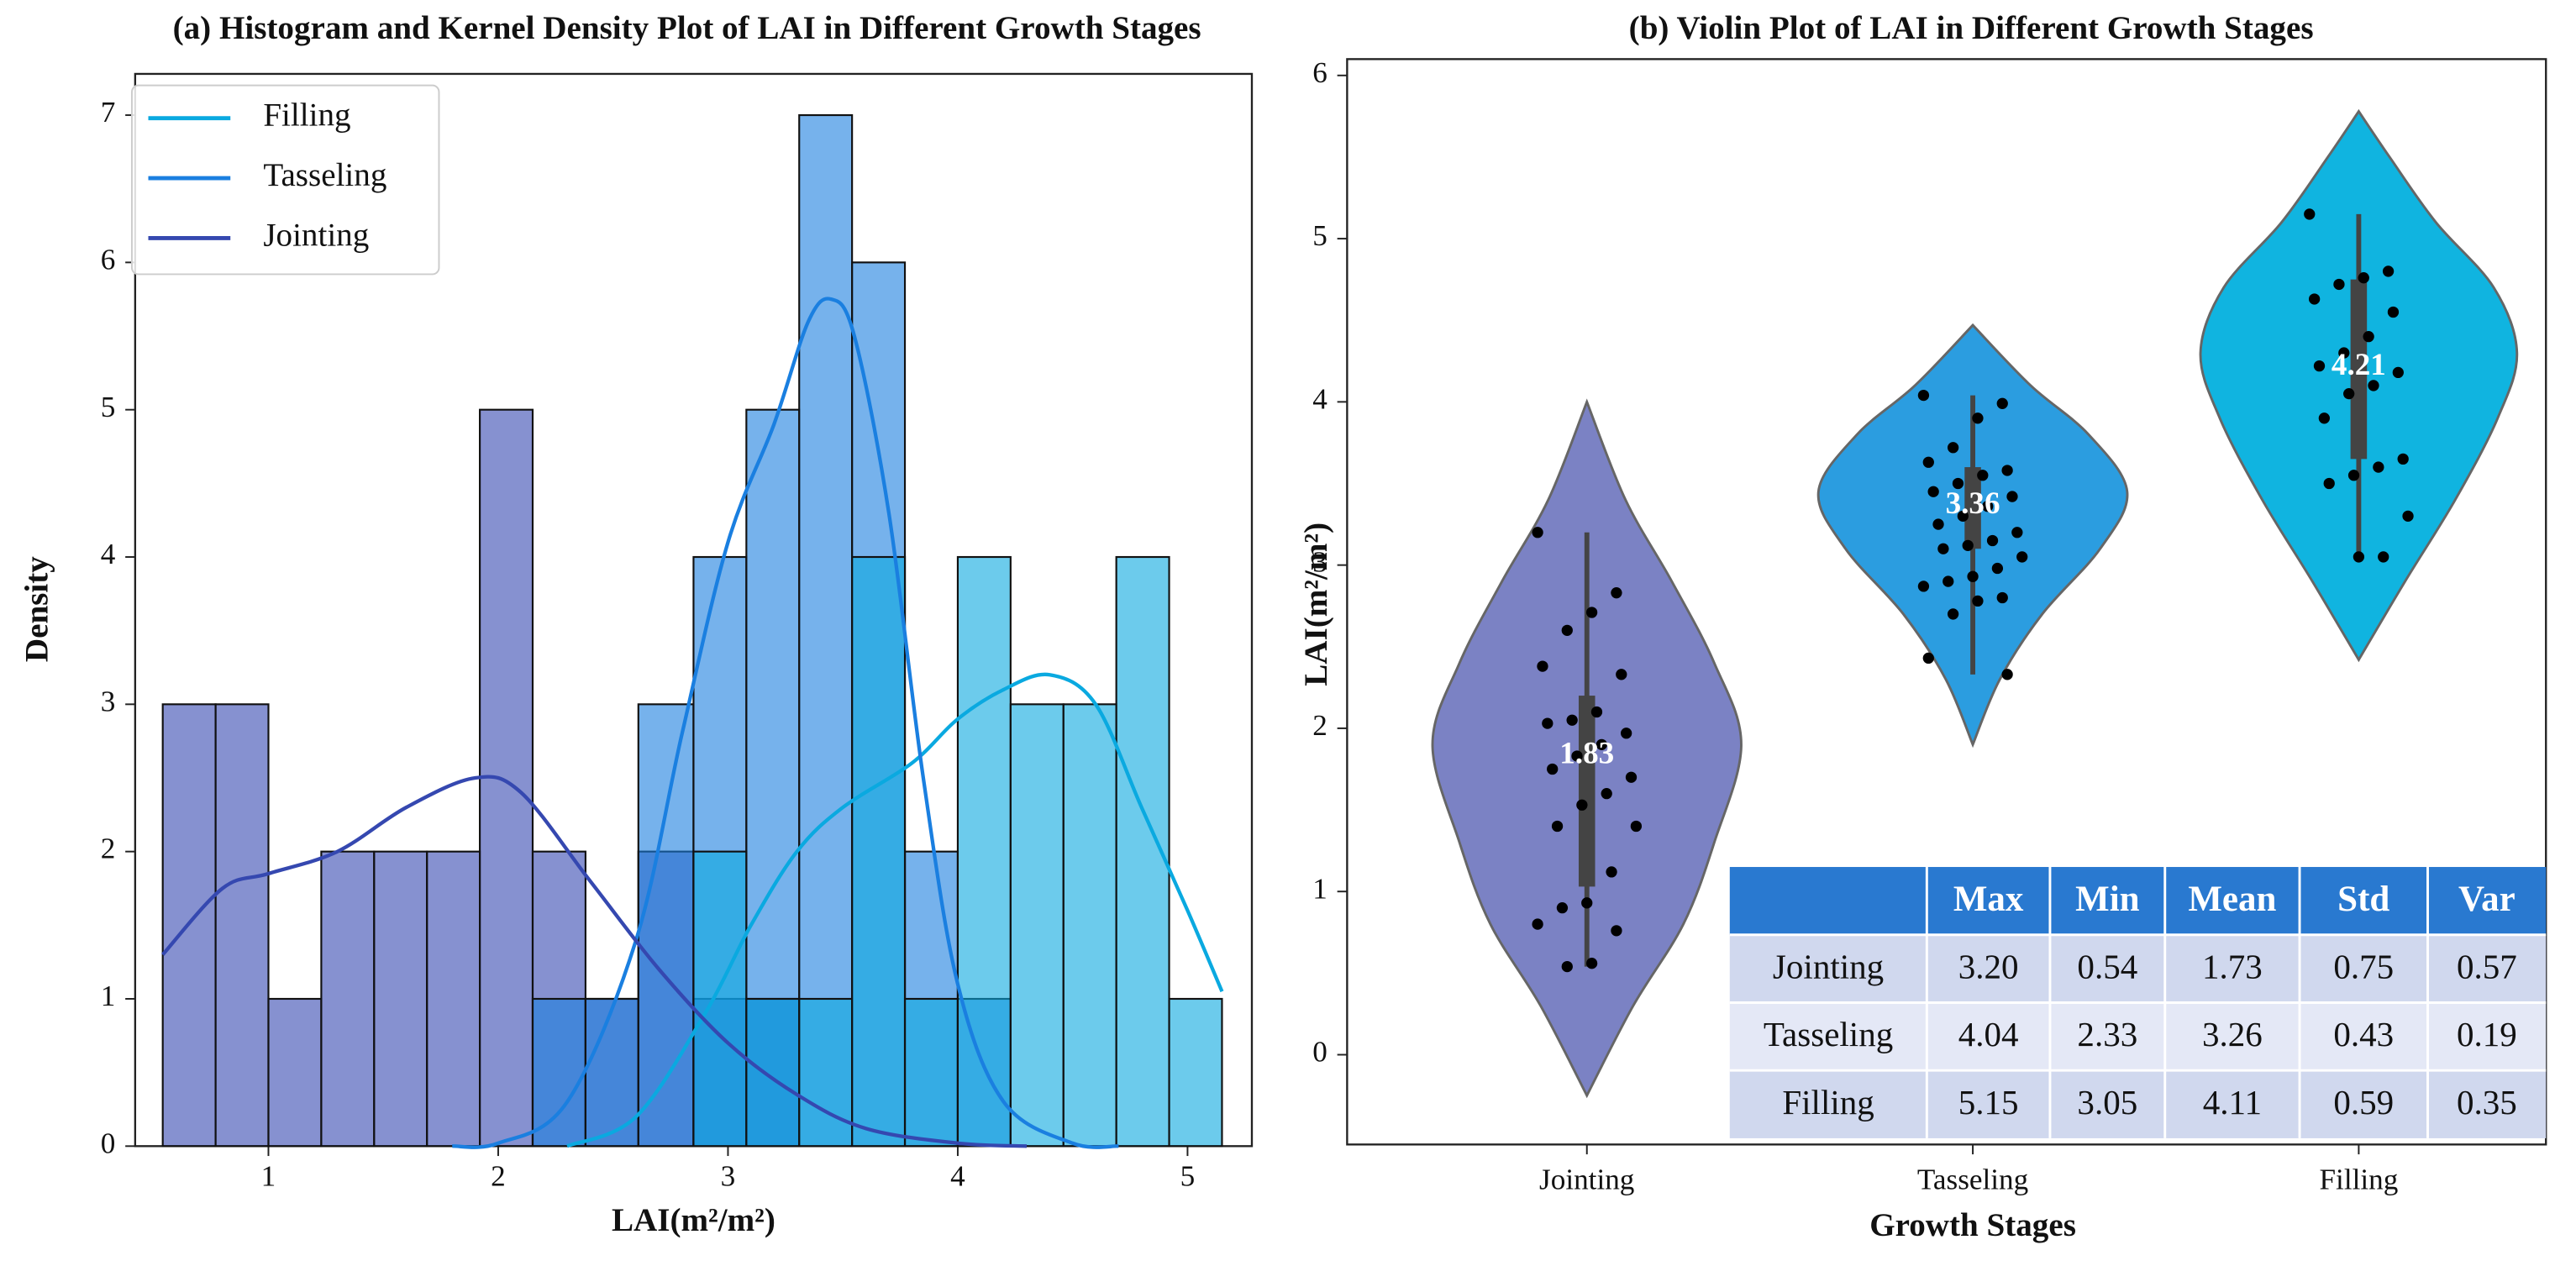 The width and height of the screenshot is (2576, 1266). Describe the element at coordinates (693, 1220) in the screenshot. I see `x-axis-label: LAI(m²/m²)` at that location.